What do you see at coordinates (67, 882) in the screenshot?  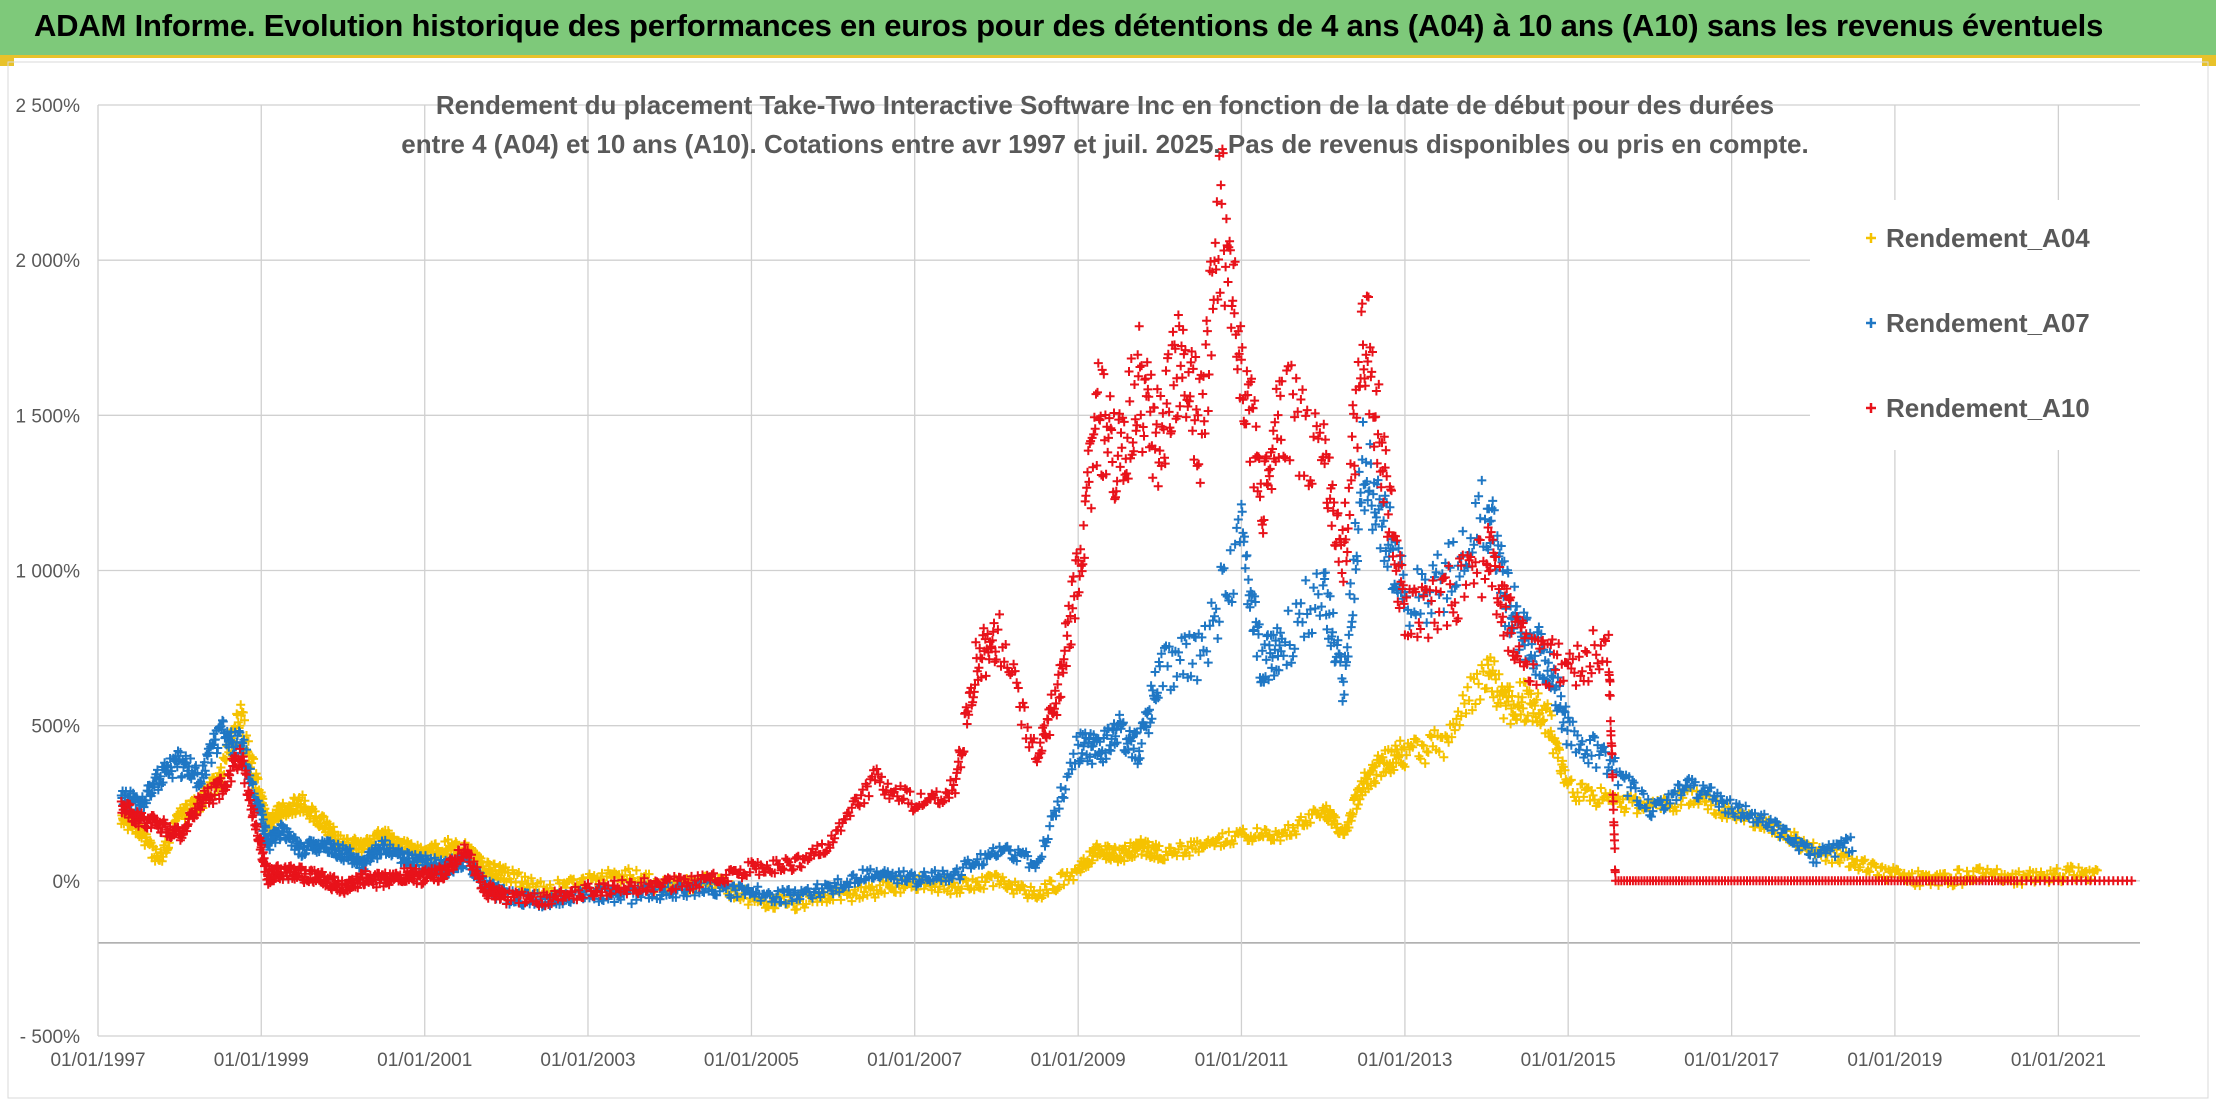 I see `y-tick-label: 0%` at bounding box center [67, 882].